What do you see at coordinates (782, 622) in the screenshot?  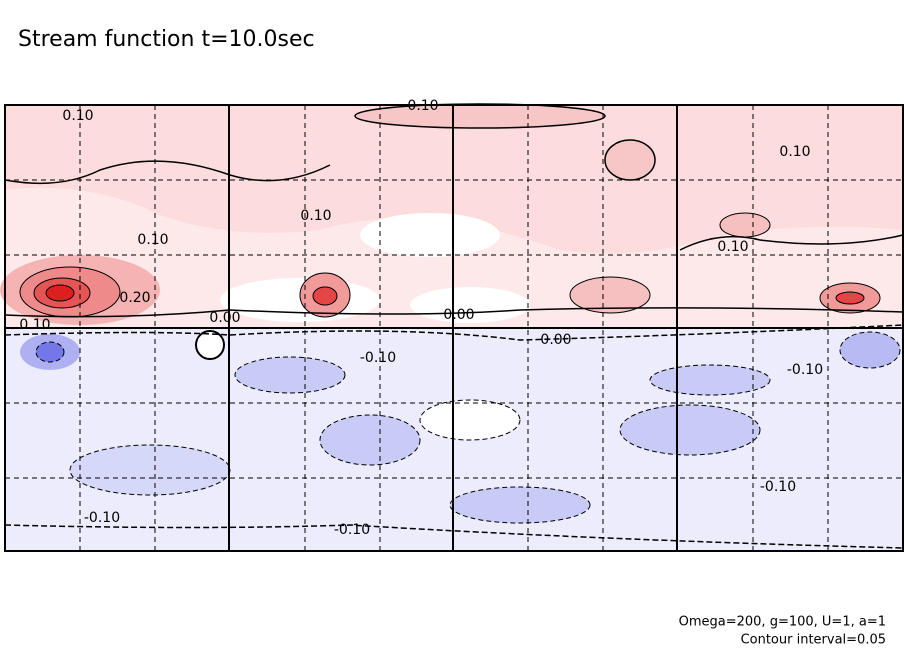 I see `footer-text: Omega=200, g=100, U=1, a=1` at bounding box center [782, 622].